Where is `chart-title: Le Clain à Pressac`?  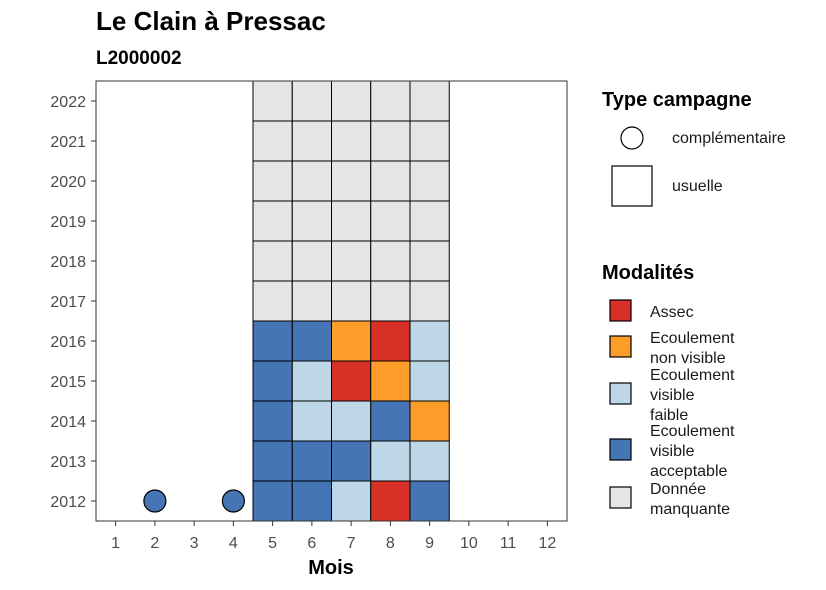
chart-title: Le Clain à Pressac is located at coordinates (211, 21).